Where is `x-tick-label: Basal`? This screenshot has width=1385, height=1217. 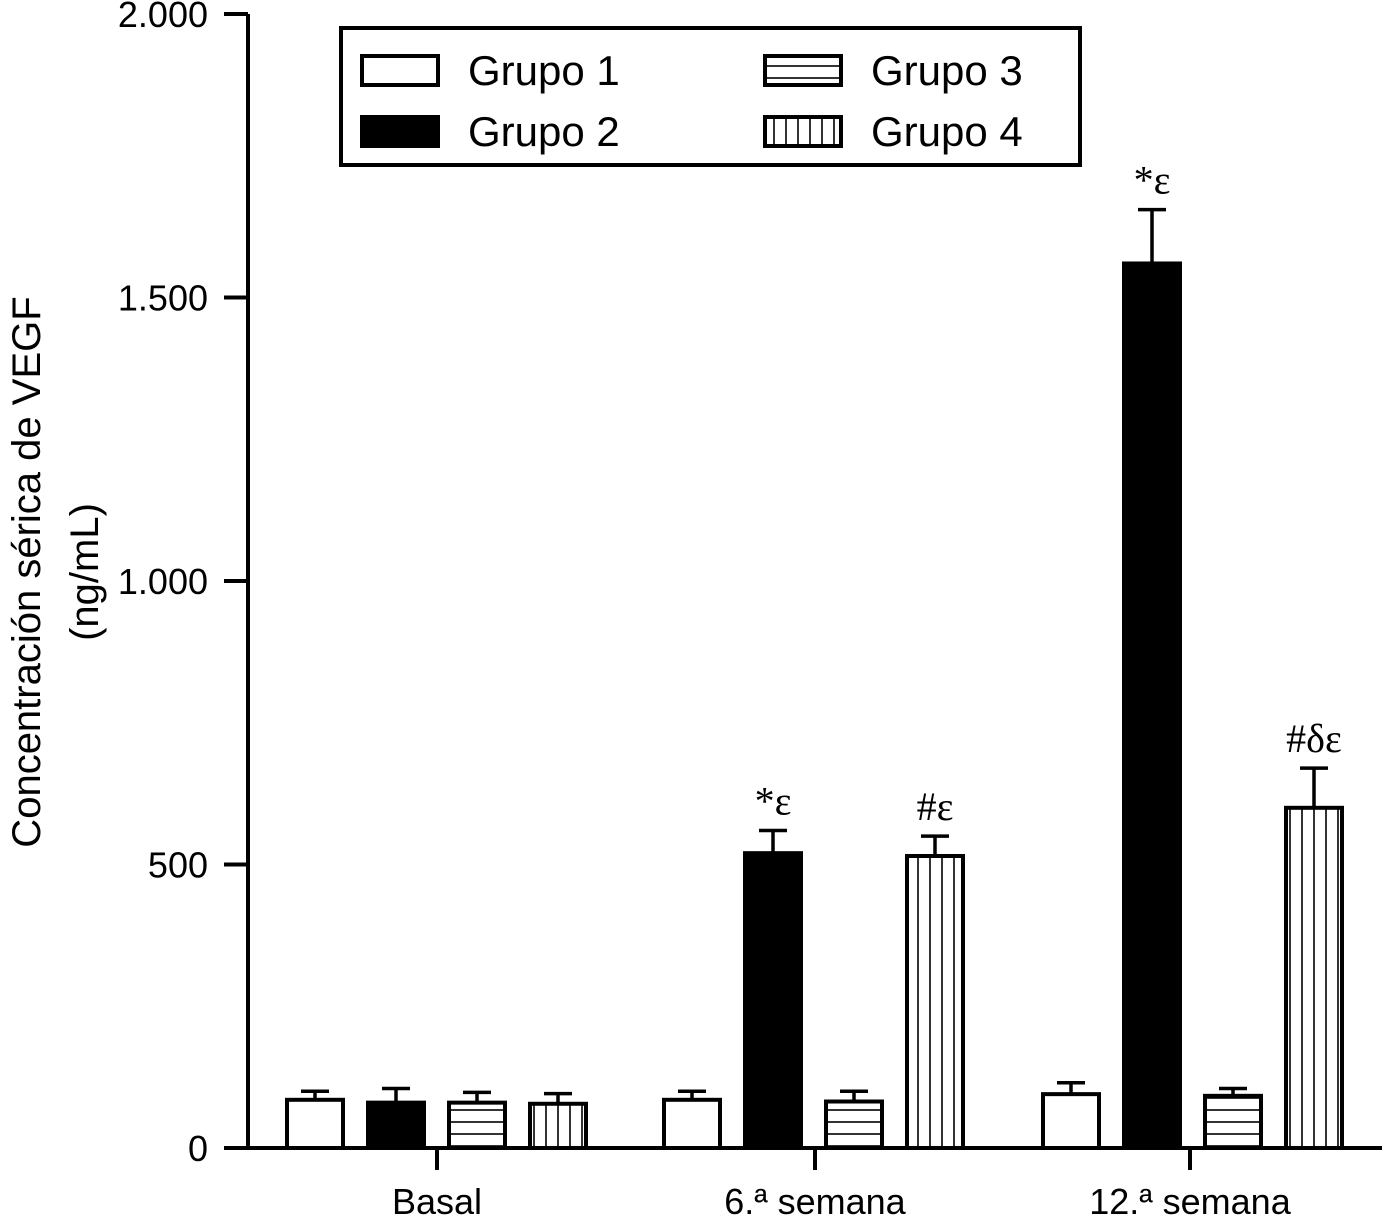 x-tick-label: Basal is located at coordinates (437, 1199).